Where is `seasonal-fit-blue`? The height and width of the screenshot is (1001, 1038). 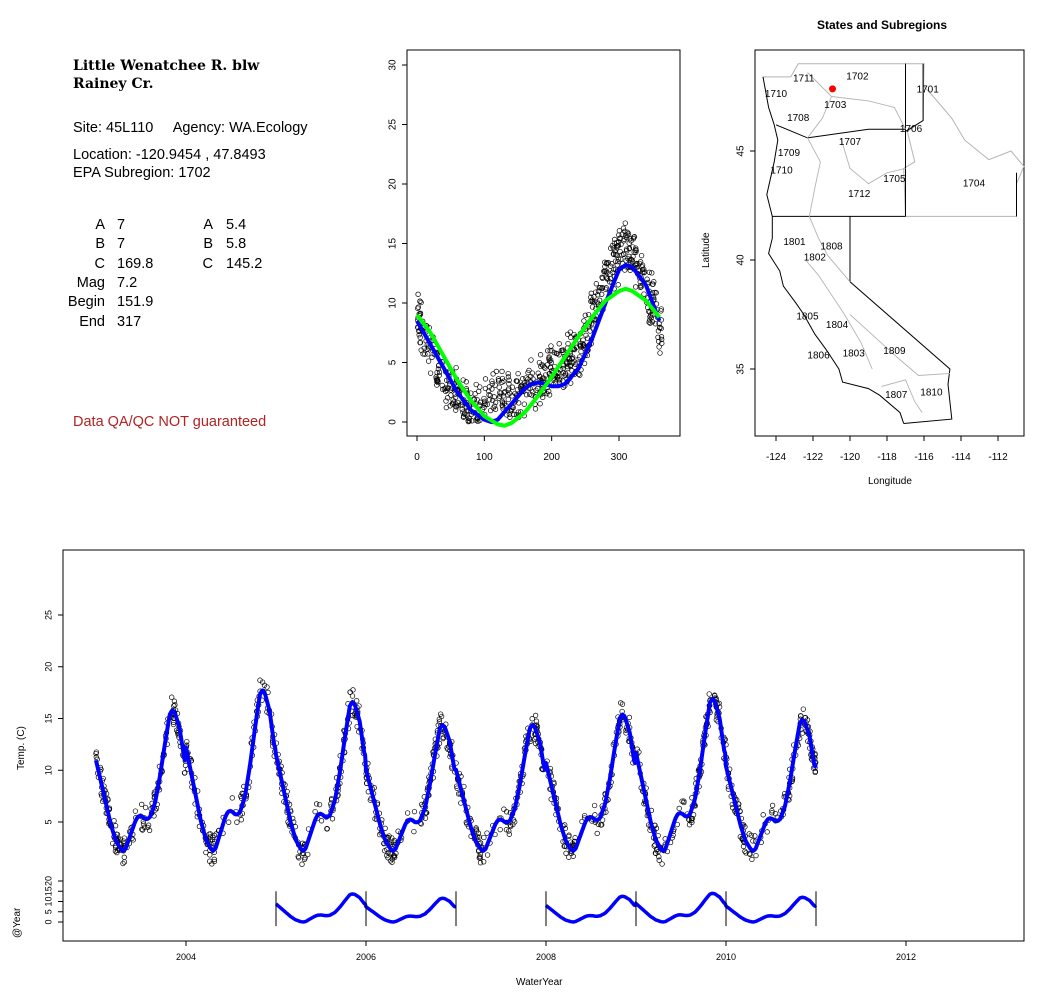 seasonal-fit-blue is located at coordinates (538, 343).